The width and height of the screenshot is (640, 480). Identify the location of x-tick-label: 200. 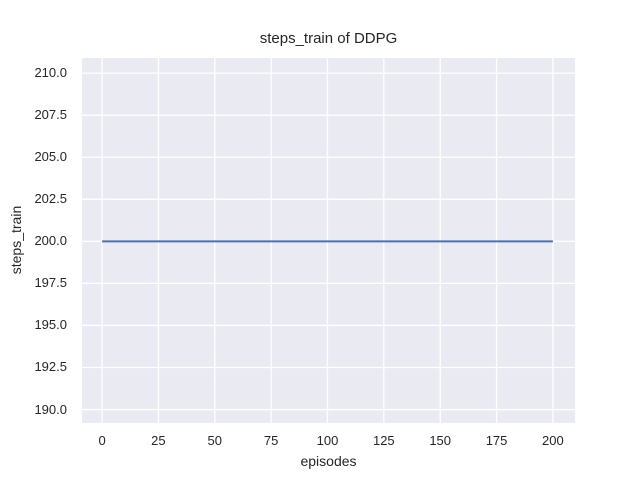
(553, 440).